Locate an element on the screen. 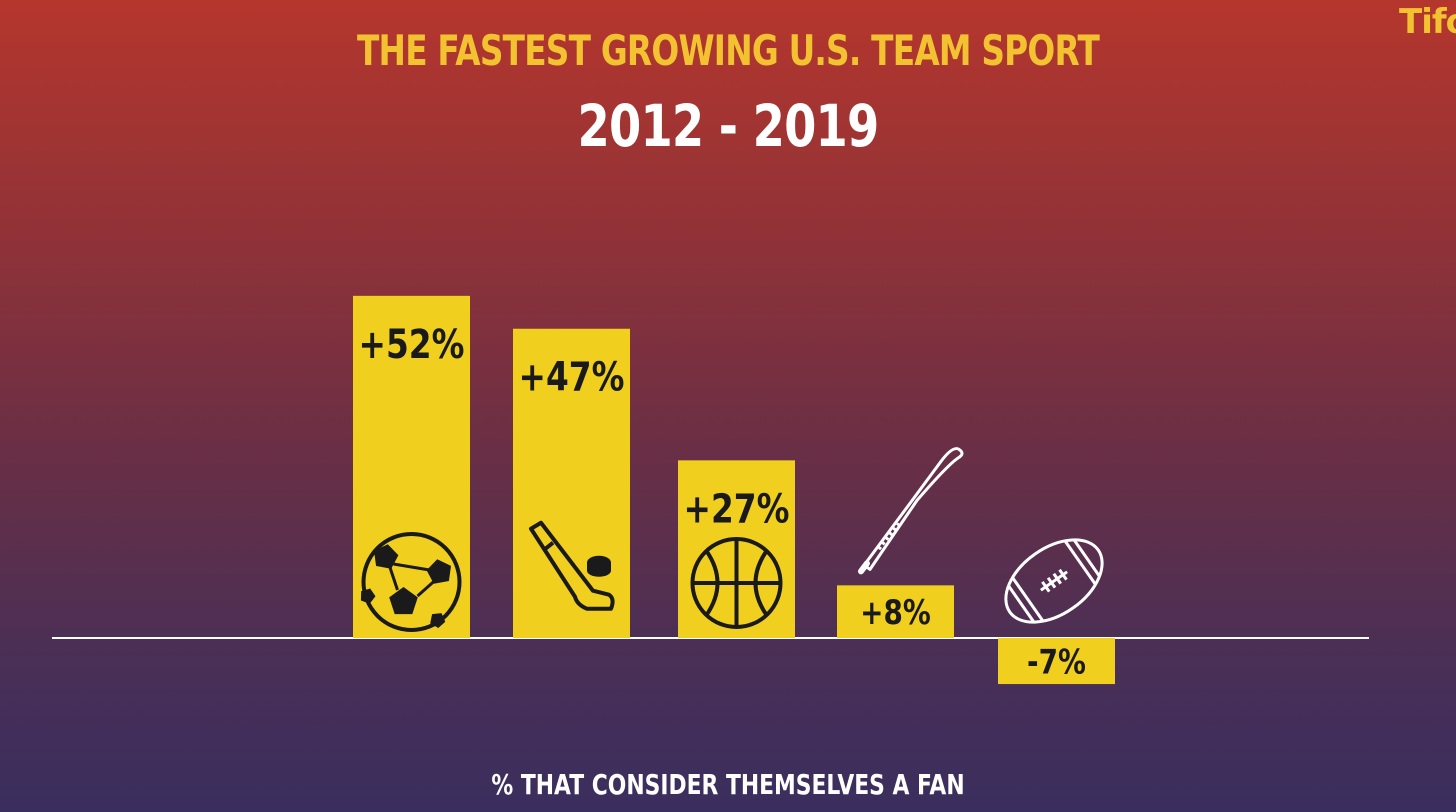 The image size is (1456, 812). hockey-stick-icon is located at coordinates (572, 565).